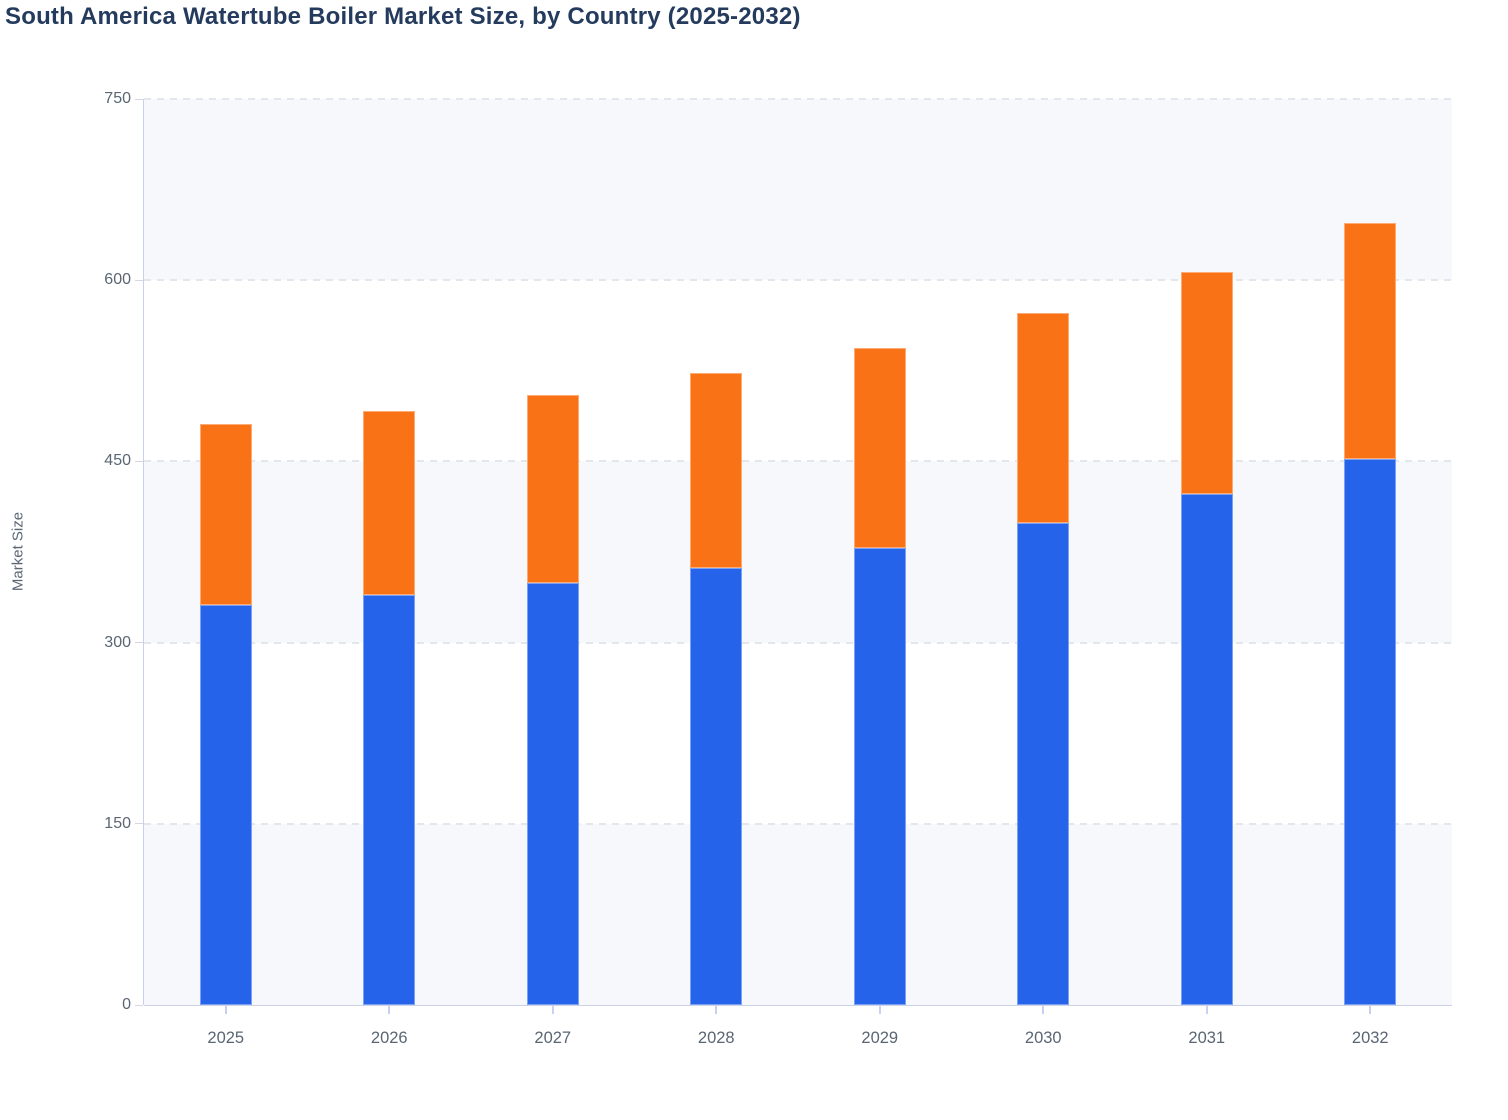  What do you see at coordinates (1043, 1010) in the screenshot?
I see `x-axis-tick-2030` at bounding box center [1043, 1010].